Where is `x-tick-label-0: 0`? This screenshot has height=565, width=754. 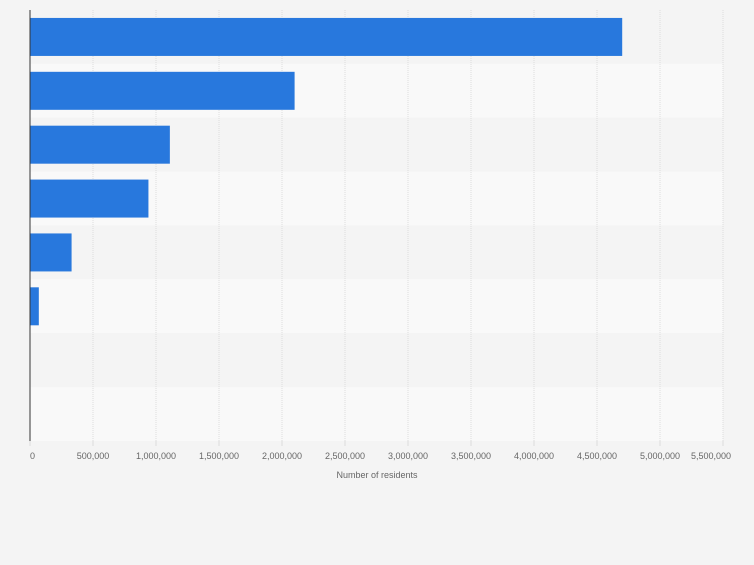
x-tick-label-0: 0 is located at coordinates (32, 456).